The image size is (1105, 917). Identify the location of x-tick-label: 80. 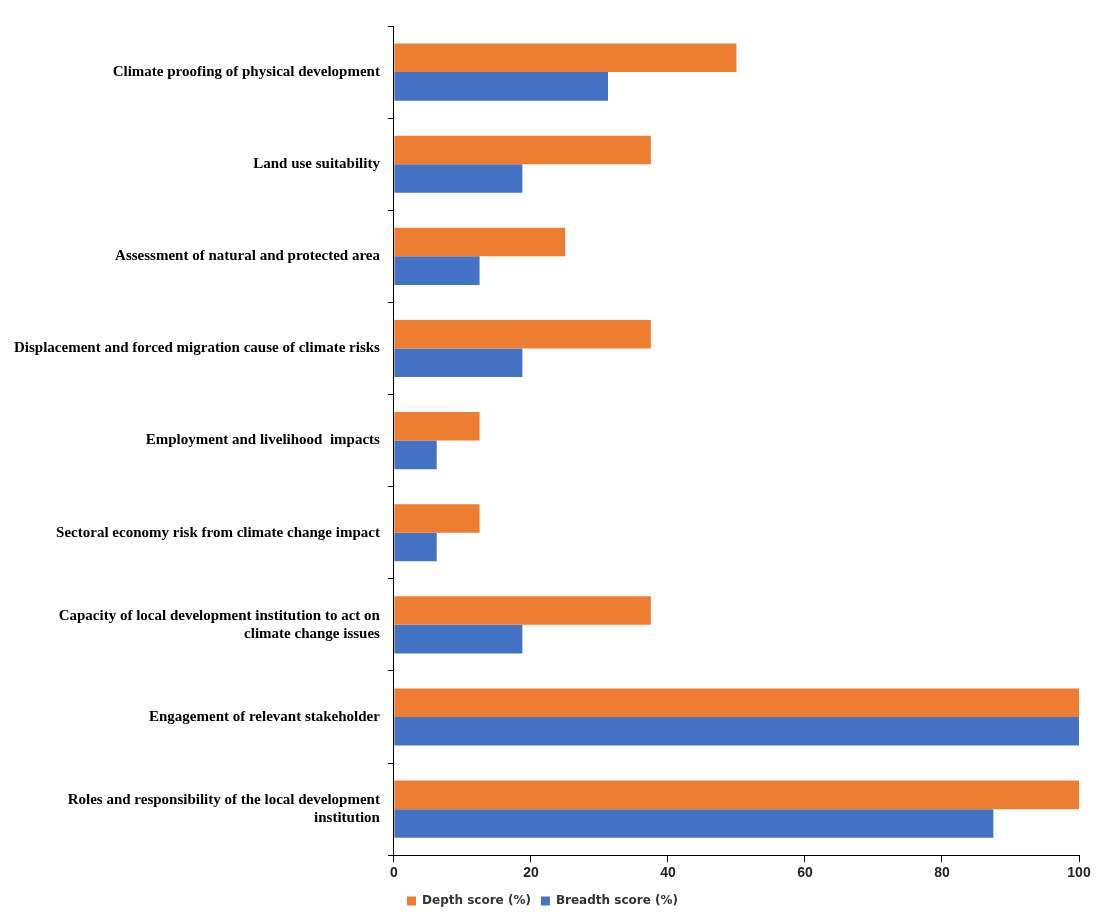
(942, 872).